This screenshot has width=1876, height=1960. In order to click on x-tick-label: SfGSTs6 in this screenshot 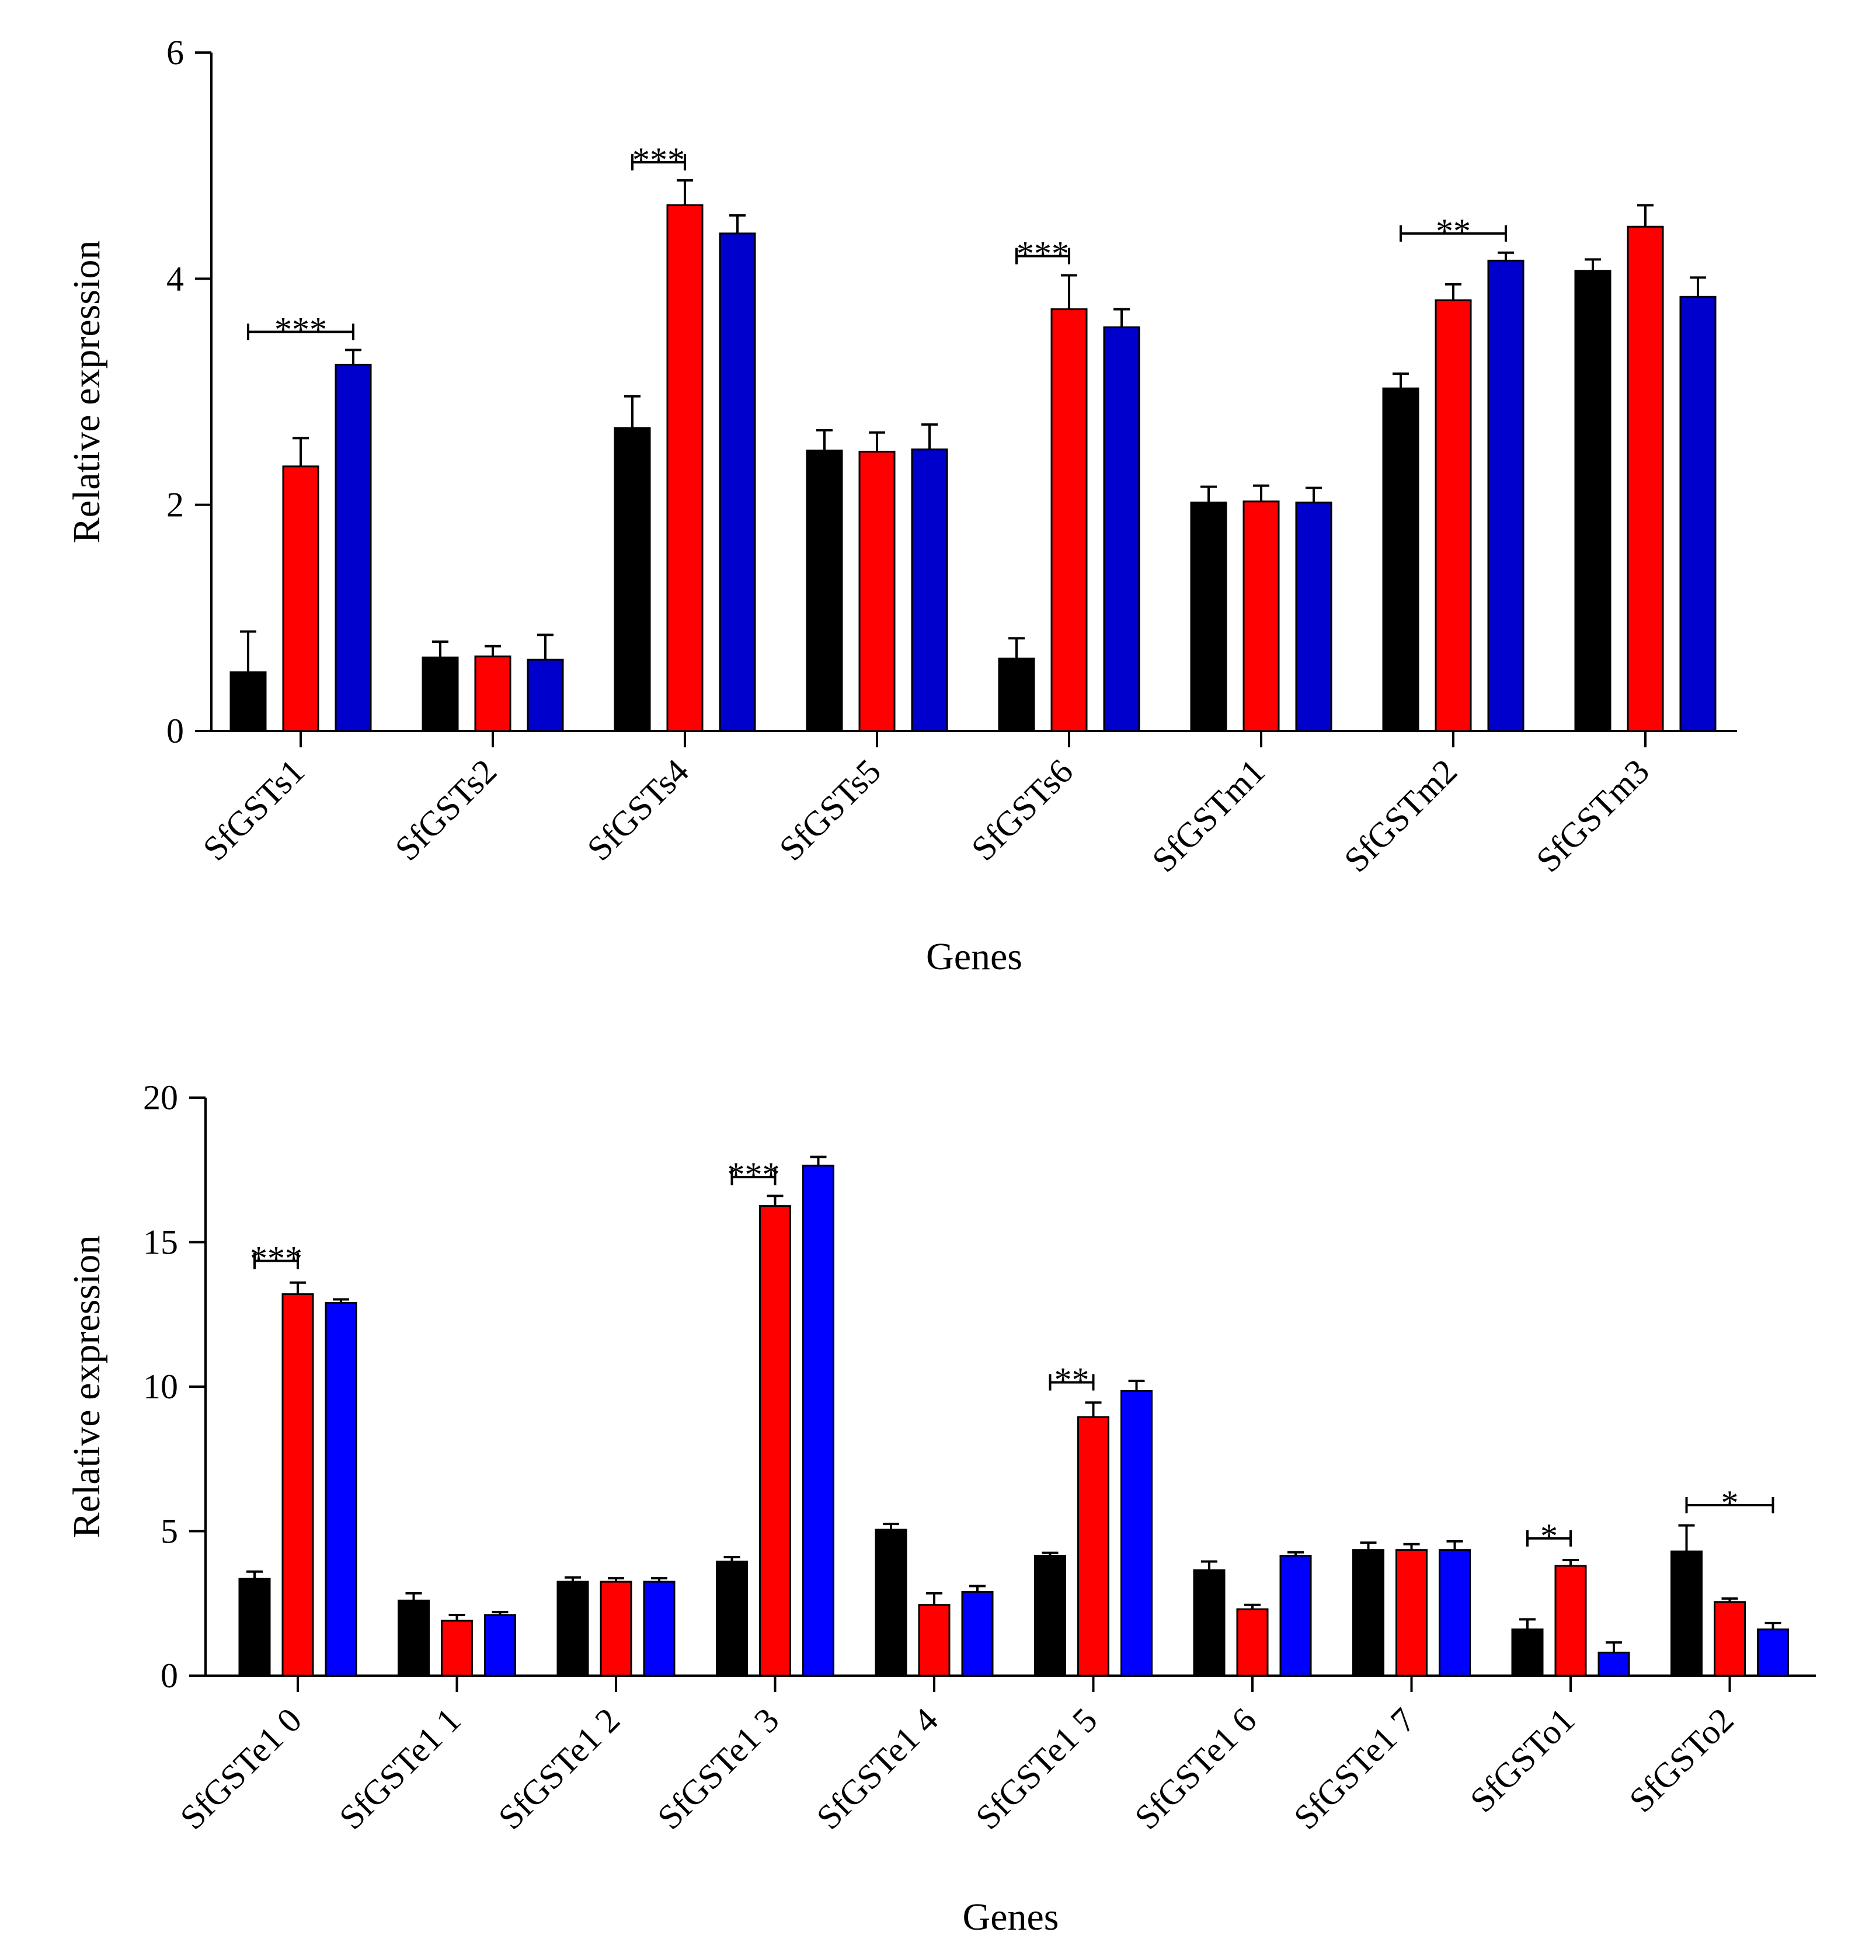, I will do `click(1022, 810)`.